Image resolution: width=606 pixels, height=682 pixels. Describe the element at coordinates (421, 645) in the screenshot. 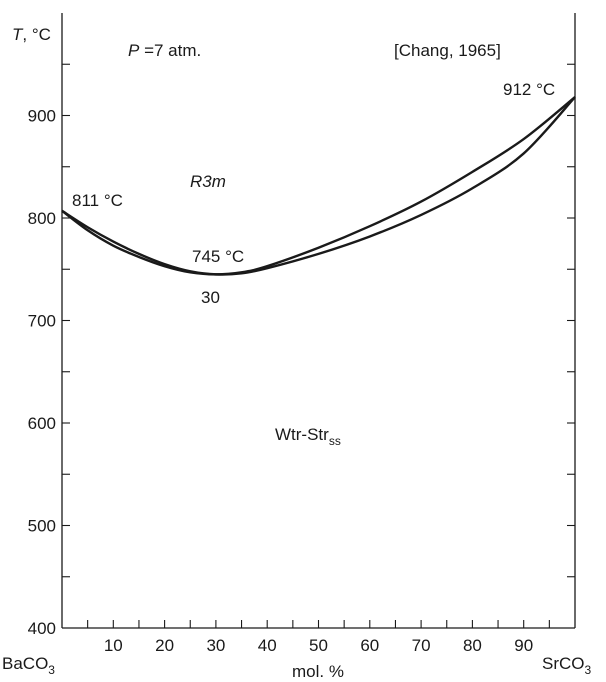

I see `x-tick-label: 70` at that location.